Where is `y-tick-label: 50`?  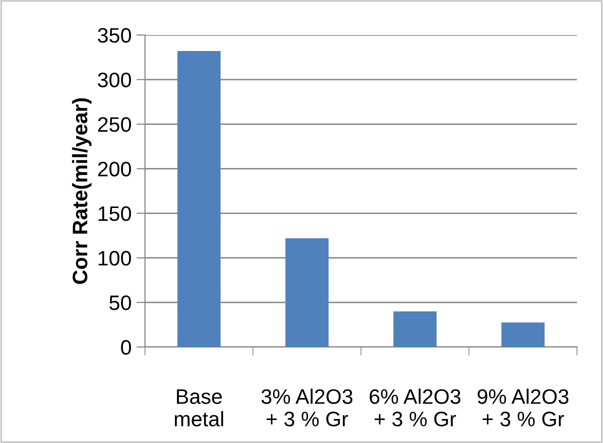
y-tick-label: 50 is located at coordinates (120, 302).